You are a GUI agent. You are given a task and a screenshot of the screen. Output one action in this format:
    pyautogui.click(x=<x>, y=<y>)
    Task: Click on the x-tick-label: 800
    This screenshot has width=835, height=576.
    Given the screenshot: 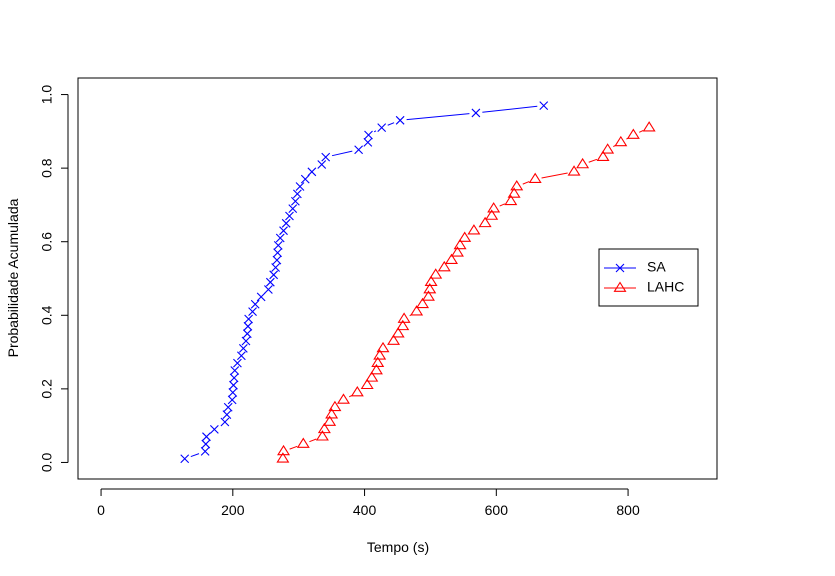 What is the action you would take?
    pyautogui.click(x=628, y=510)
    